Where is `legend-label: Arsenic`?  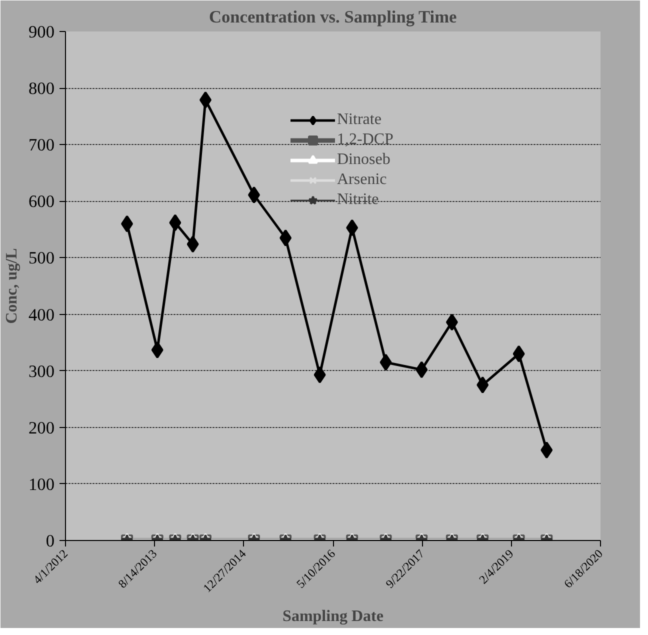
legend-label: Arsenic is located at coordinates (362, 180).